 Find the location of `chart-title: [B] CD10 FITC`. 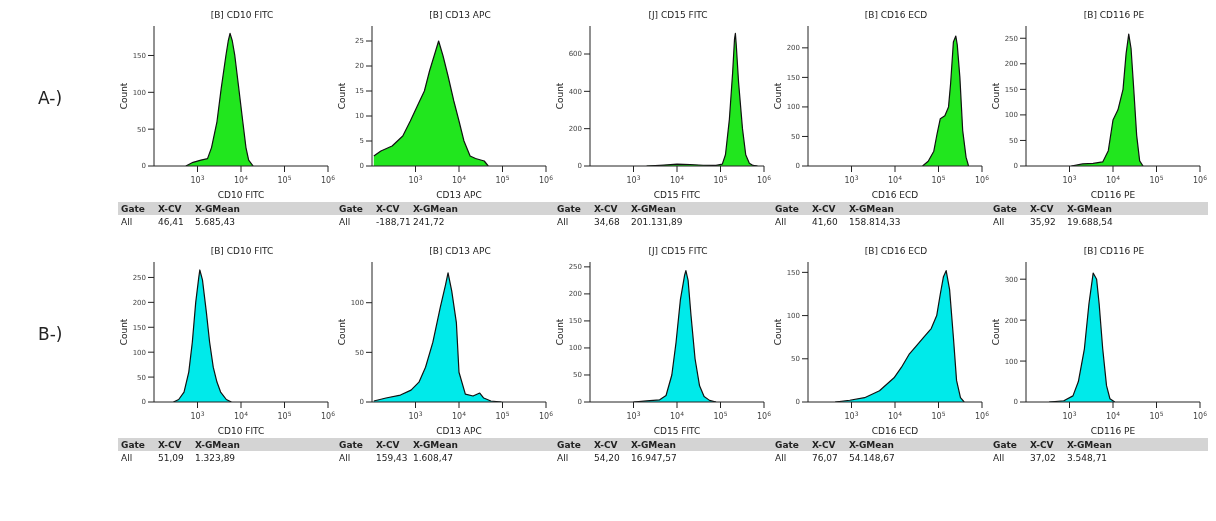

chart-title: [B] CD10 FITC is located at coordinates (242, 15).